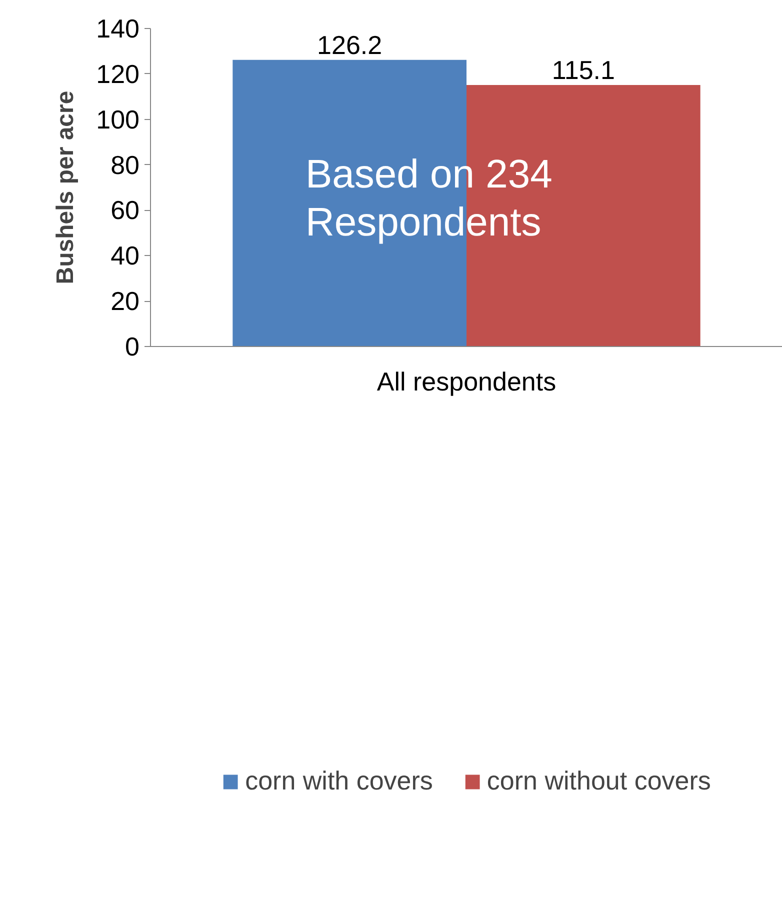 The height and width of the screenshot is (919, 782). What do you see at coordinates (583, 70) in the screenshot?
I see `data-label: 115.1` at bounding box center [583, 70].